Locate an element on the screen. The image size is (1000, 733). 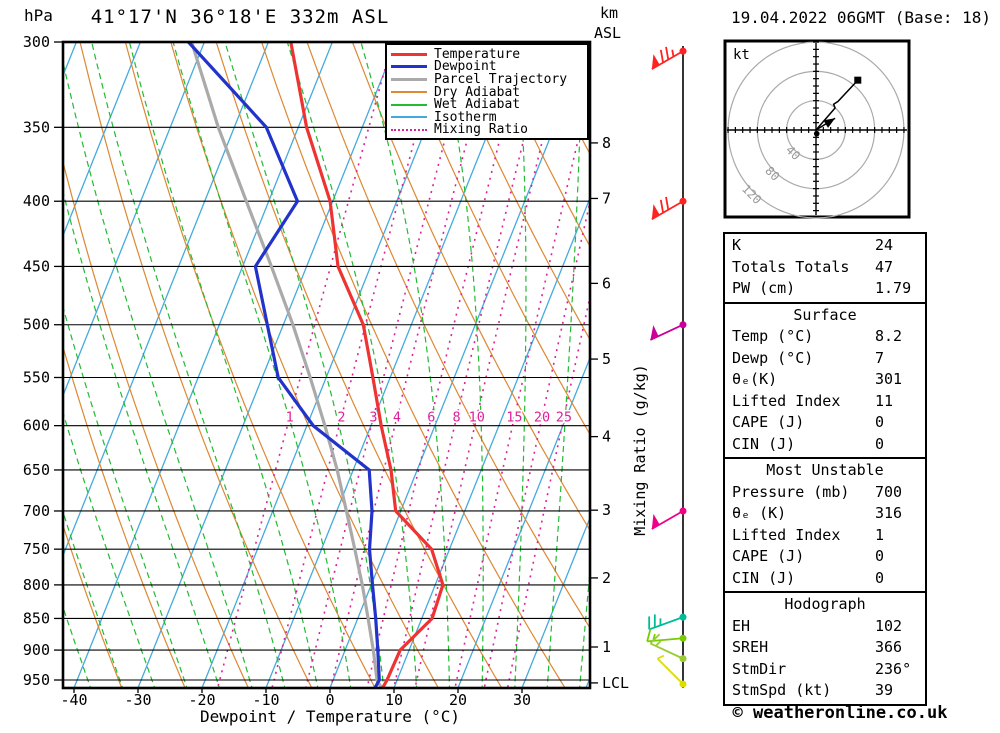
pressure-axis-unit-label: hPa is located at coordinates (38, 15).